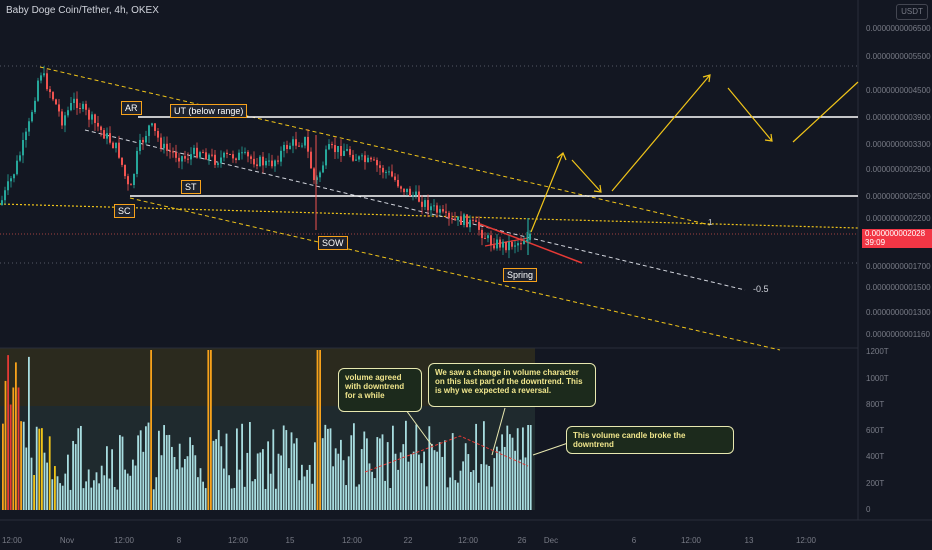  I want to click on label-spring: Spring, so click(520, 275).